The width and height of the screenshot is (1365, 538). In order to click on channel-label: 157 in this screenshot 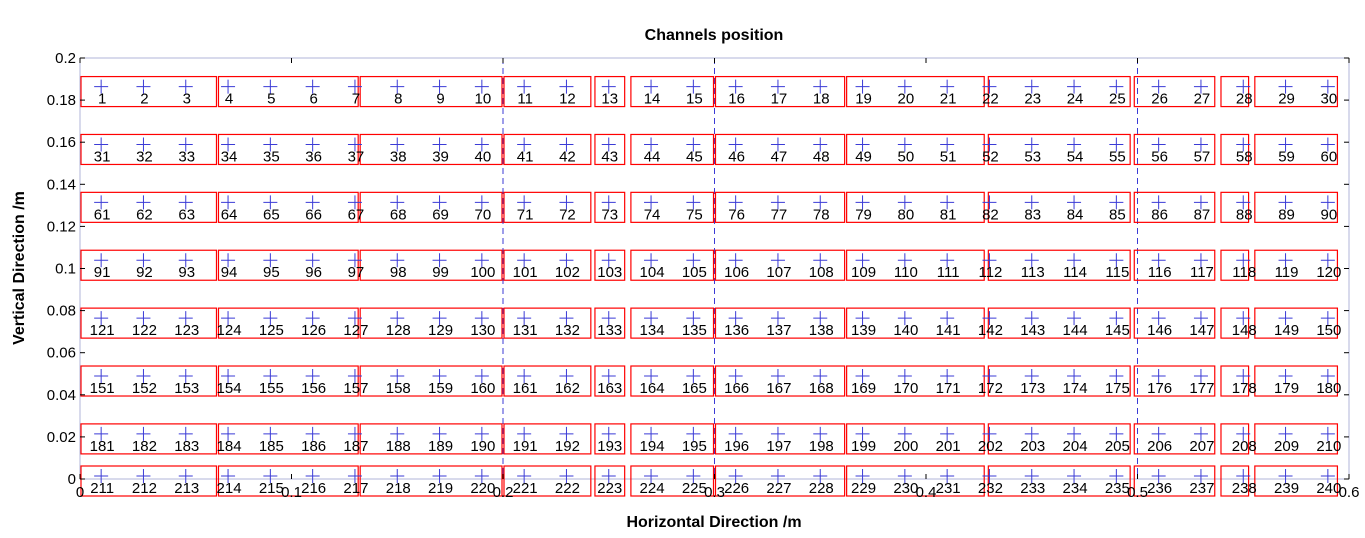, I will do `click(355, 388)`.